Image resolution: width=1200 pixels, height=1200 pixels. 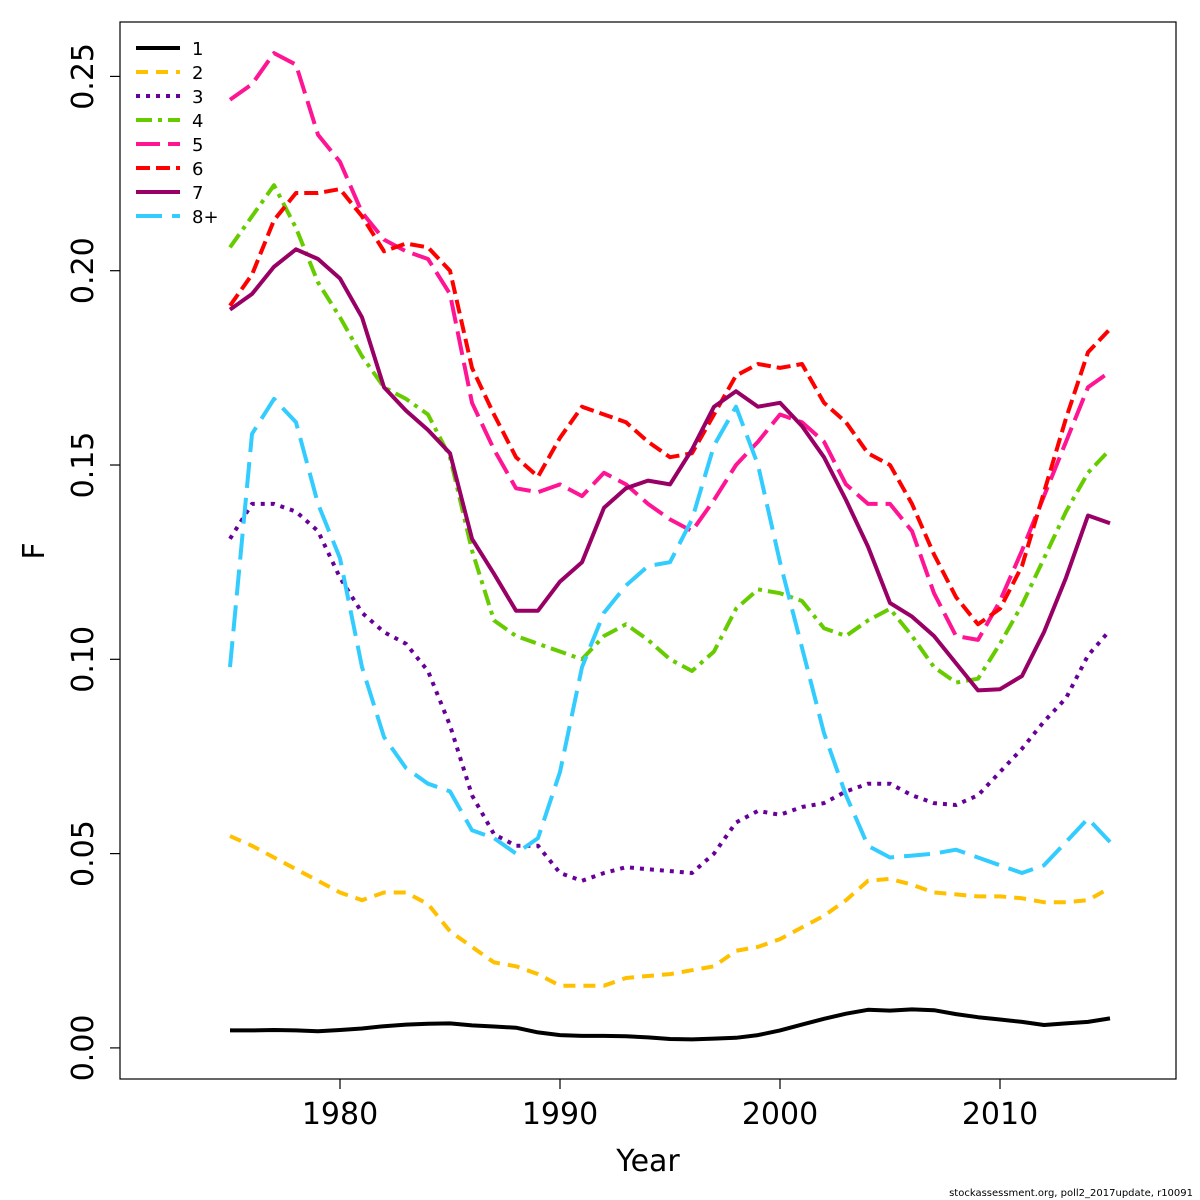 What do you see at coordinates (560, 1114) in the screenshot?
I see `x-tick-label: 1990` at bounding box center [560, 1114].